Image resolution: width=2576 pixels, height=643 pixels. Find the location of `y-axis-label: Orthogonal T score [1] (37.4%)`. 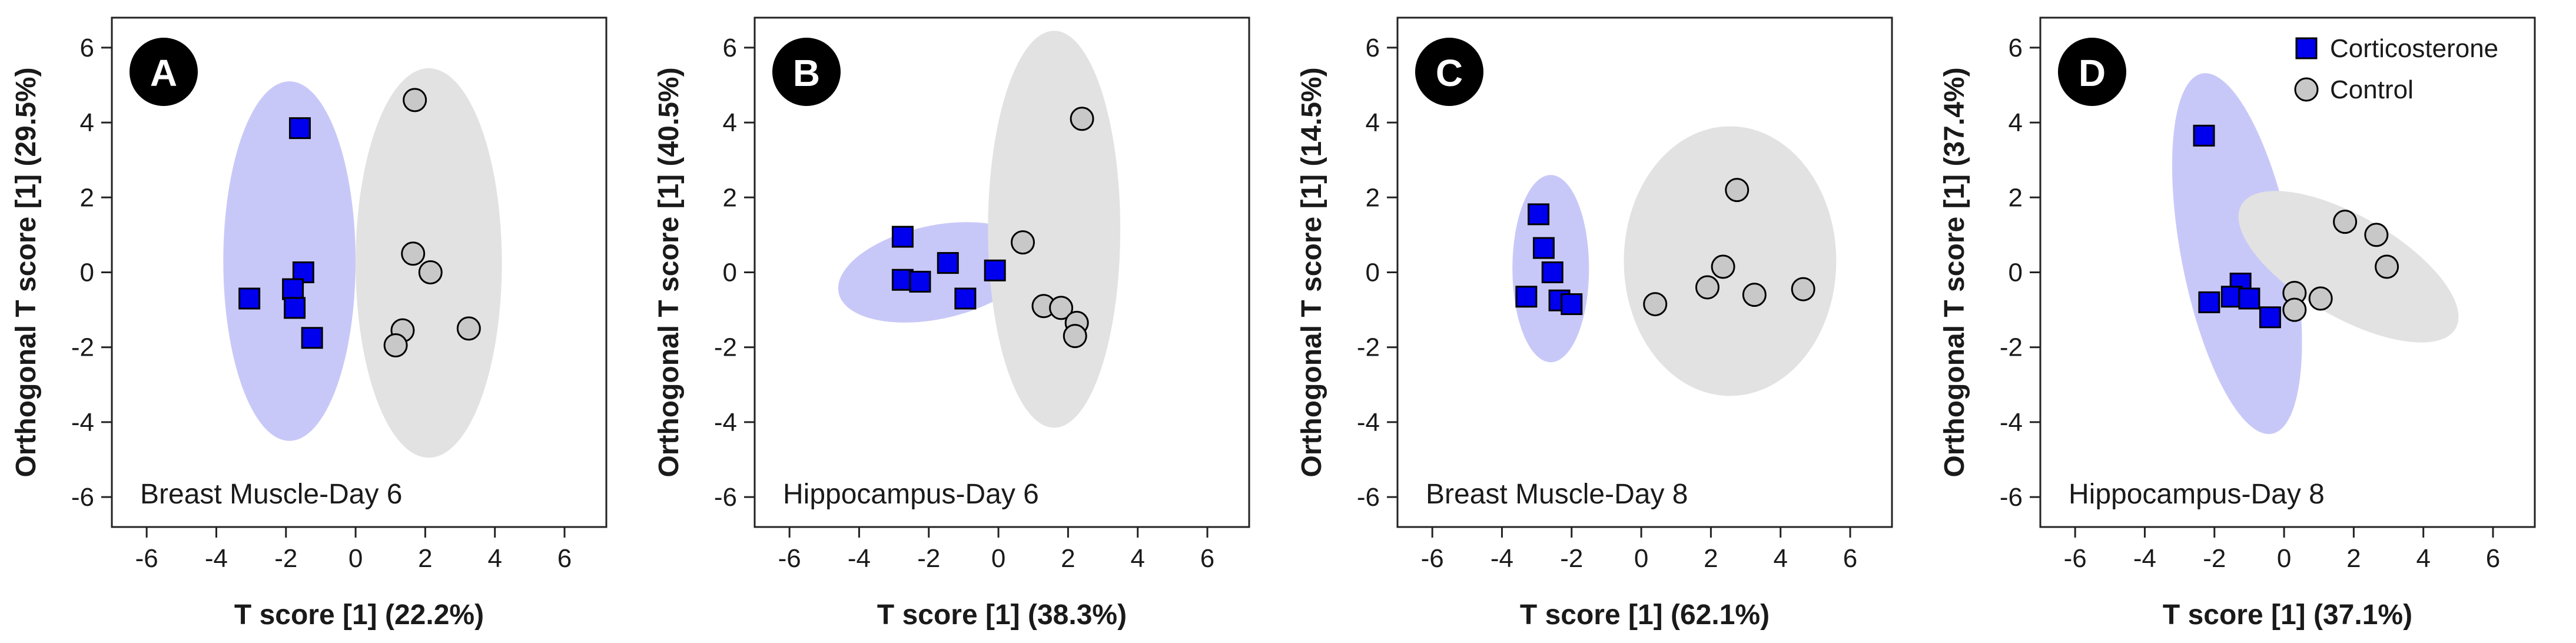

y-axis-label: Orthogonal T score [1] (37.4%) is located at coordinates (1955, 272).